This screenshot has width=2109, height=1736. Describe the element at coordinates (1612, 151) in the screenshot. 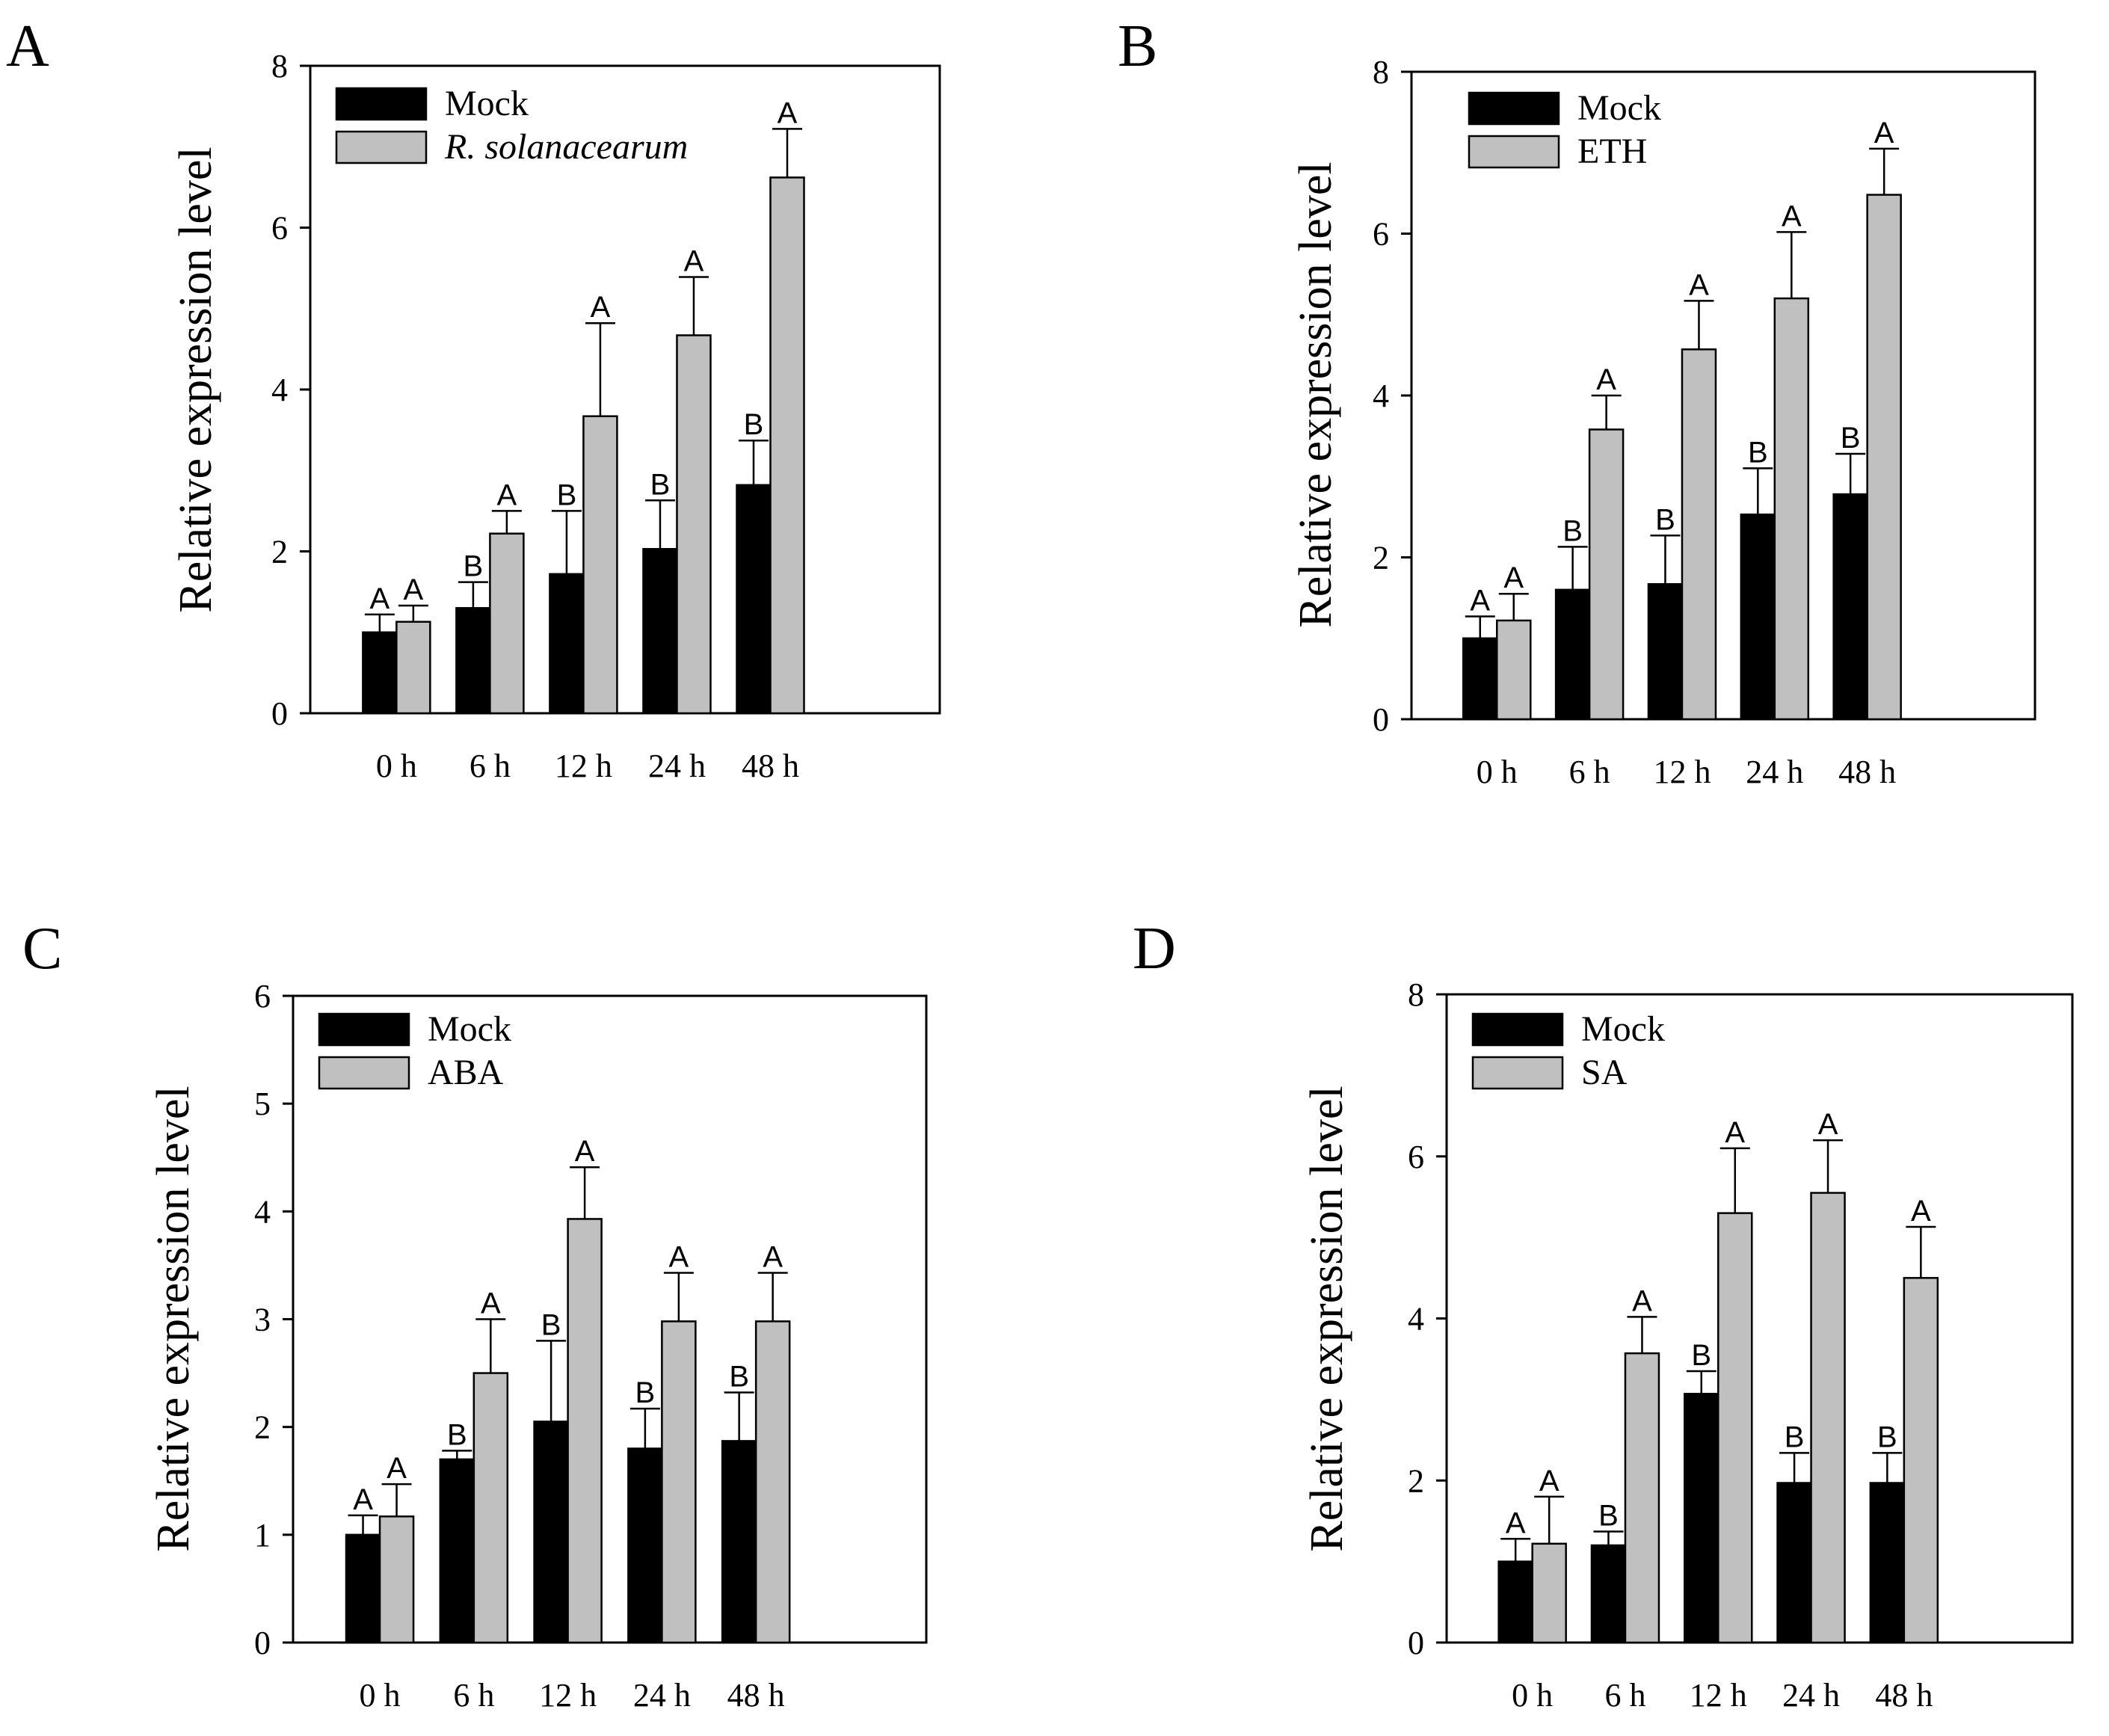

I see `legend-label: ETH` at that location.